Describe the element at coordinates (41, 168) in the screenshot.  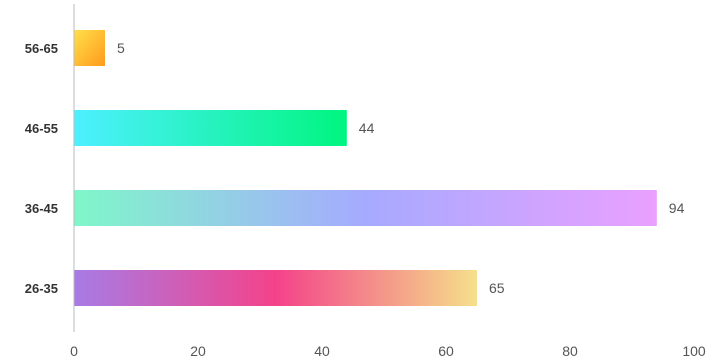
I see `category-labels: 56-65 46-55 36-45 26-35` at that location.